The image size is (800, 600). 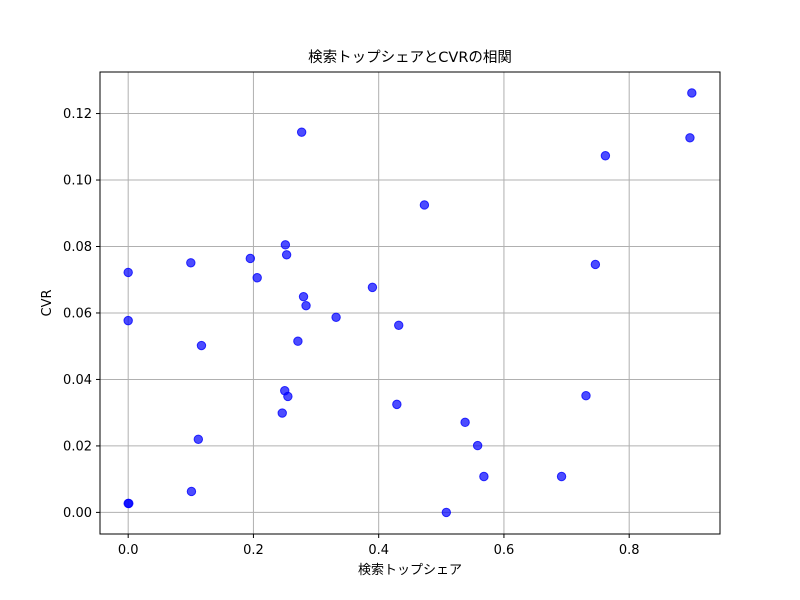 I want to click on y-tick-label: 0.06, so click(x=77, y=313).